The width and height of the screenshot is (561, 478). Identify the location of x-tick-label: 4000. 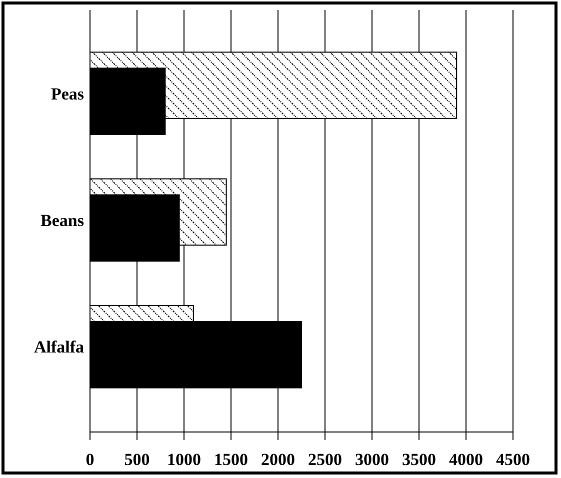
(466, 459).